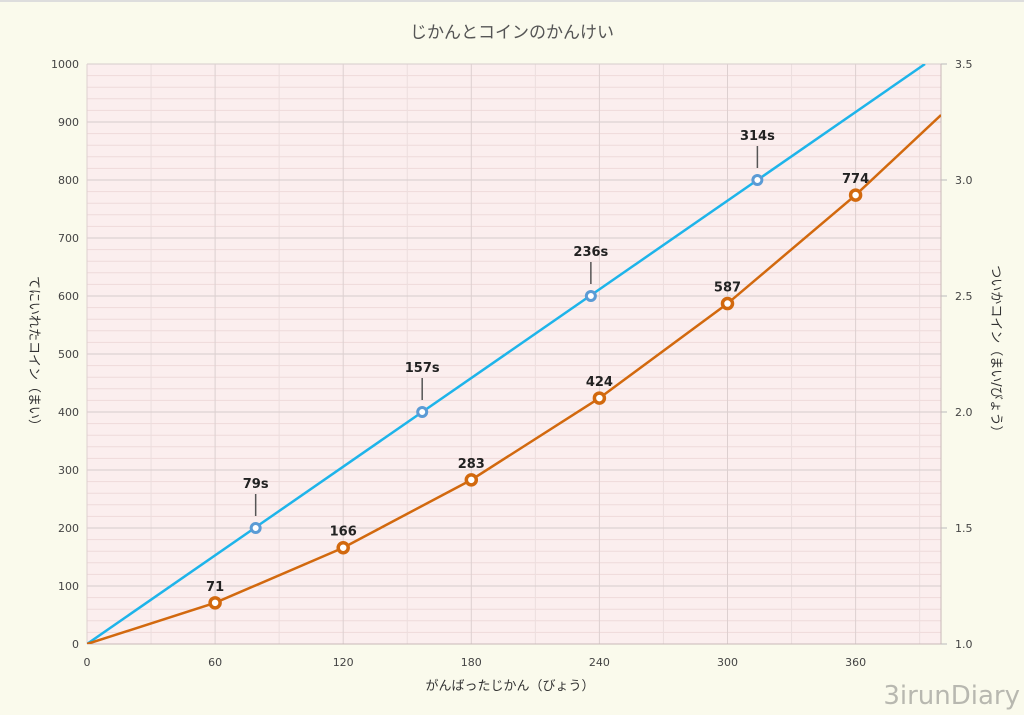 The image size is (1024, 715). Describe the element at coordinates (599, 382) in the screenshot. I see `data-label: 424` at that location.